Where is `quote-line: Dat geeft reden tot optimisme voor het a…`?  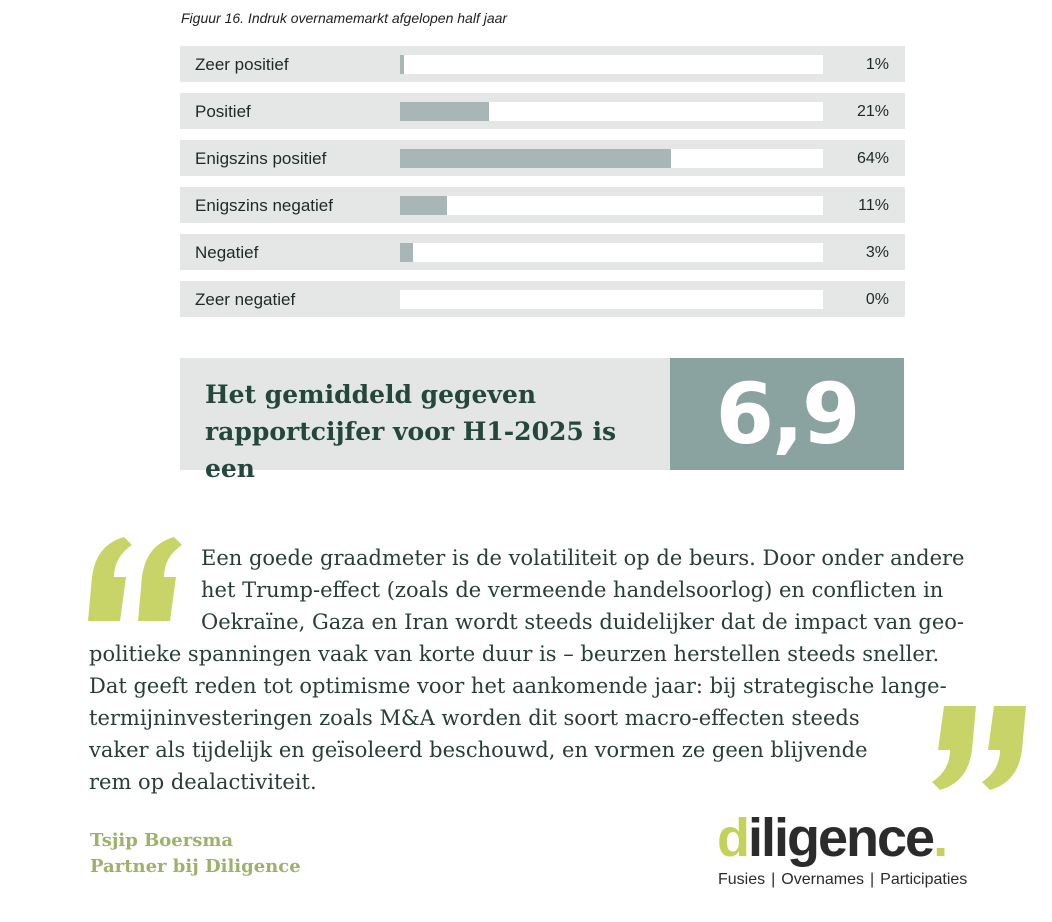 quote-line: Dat geeft reden tot optimisme voor het a… is located at coordinates (518, 686).